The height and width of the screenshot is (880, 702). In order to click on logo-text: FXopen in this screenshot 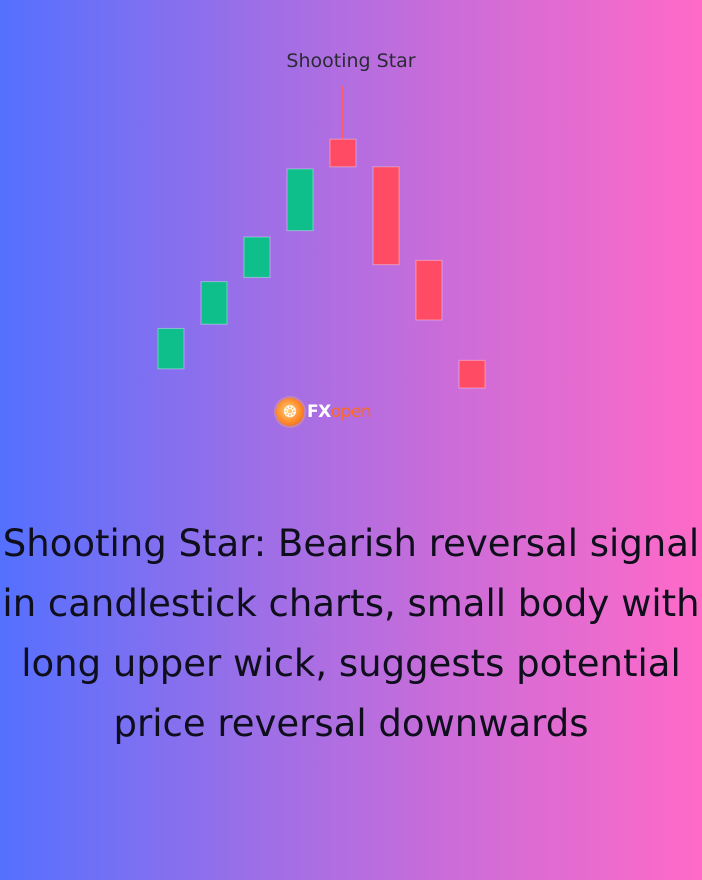, I will do `click(339, 412)`.